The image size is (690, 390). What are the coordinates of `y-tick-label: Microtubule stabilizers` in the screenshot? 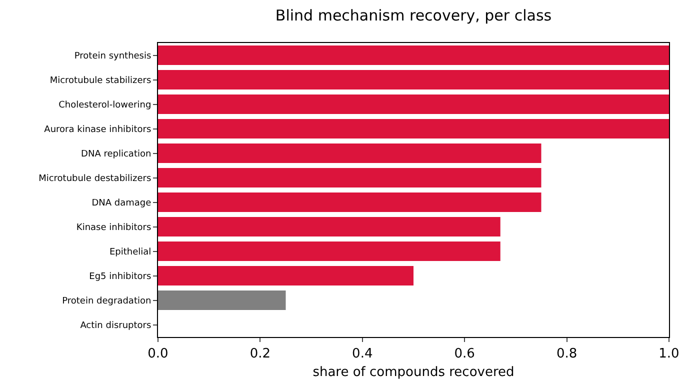 It's located at (101, 81).